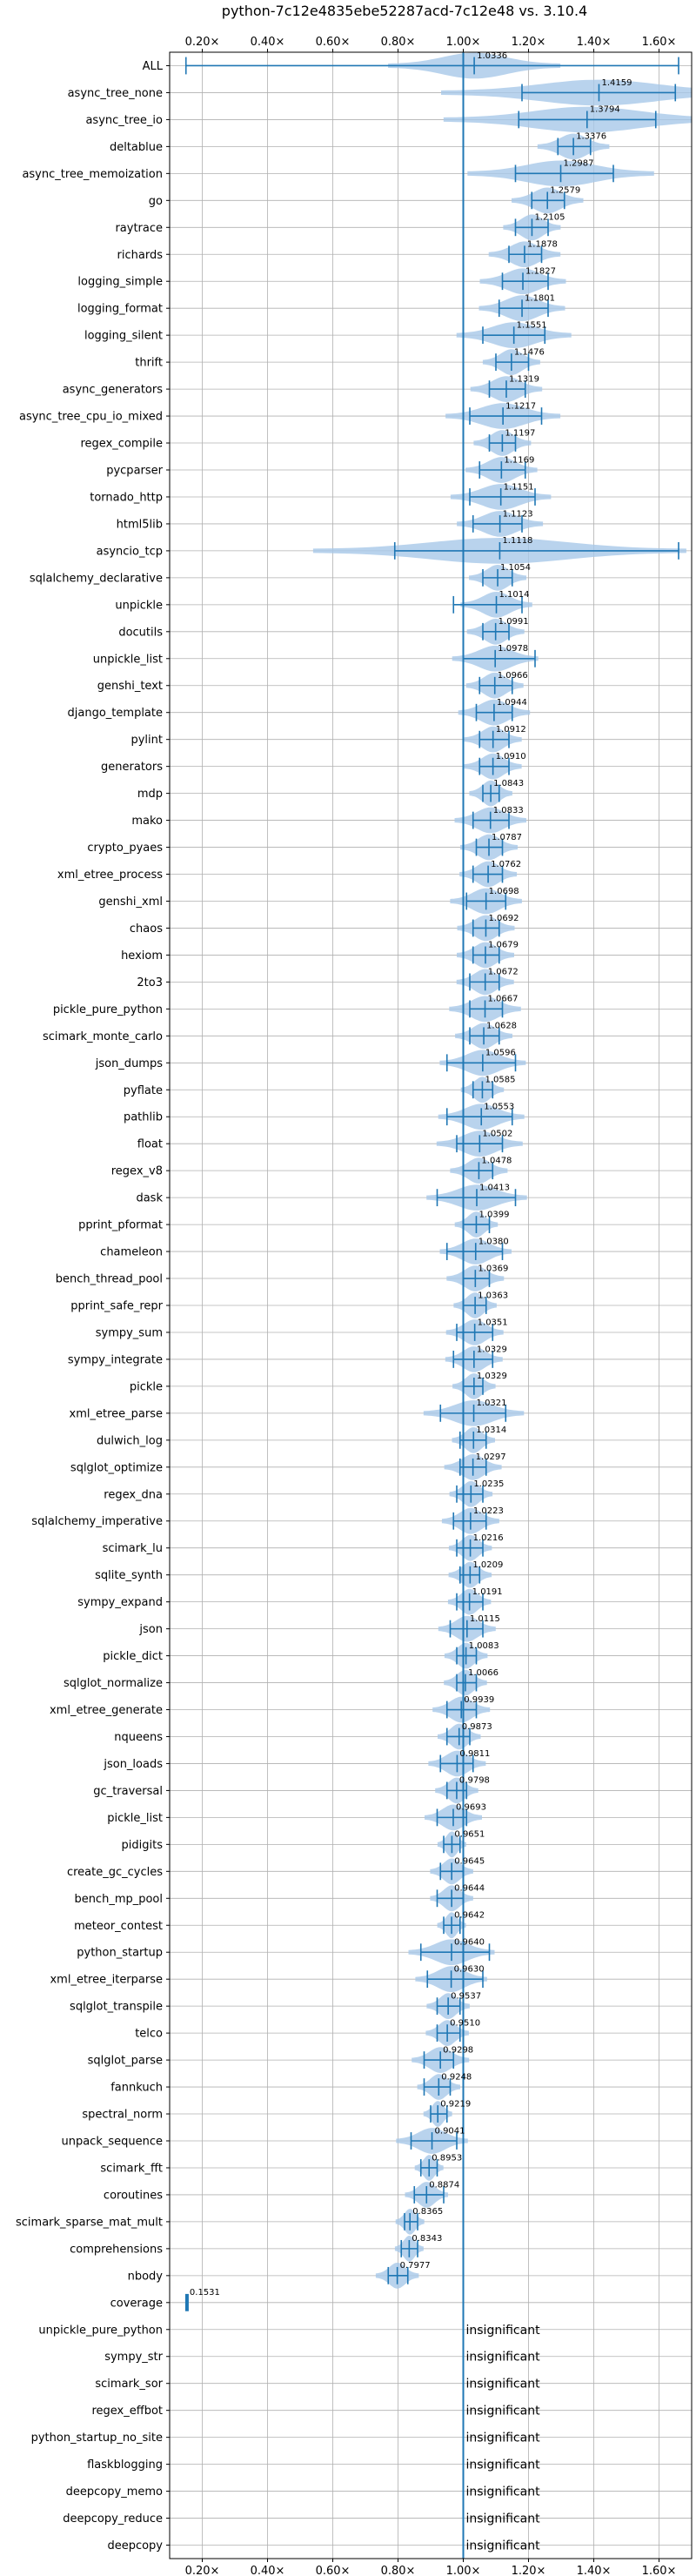 This screenshot has width=696, height=2576. Describe the element at coordinates (149, 2035) in the screenshot. I see `benchmark-label: telco` at that location.